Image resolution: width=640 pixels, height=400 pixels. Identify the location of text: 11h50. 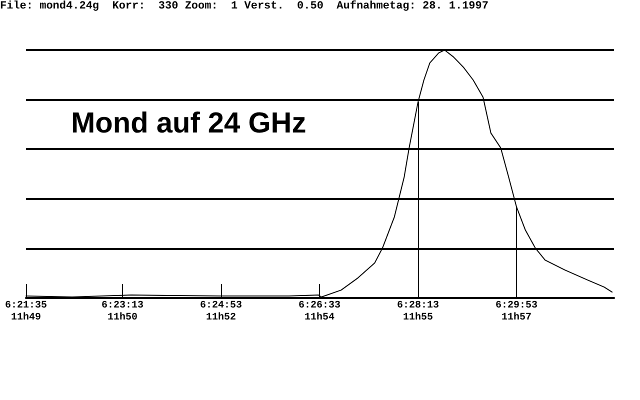
(123, 318).